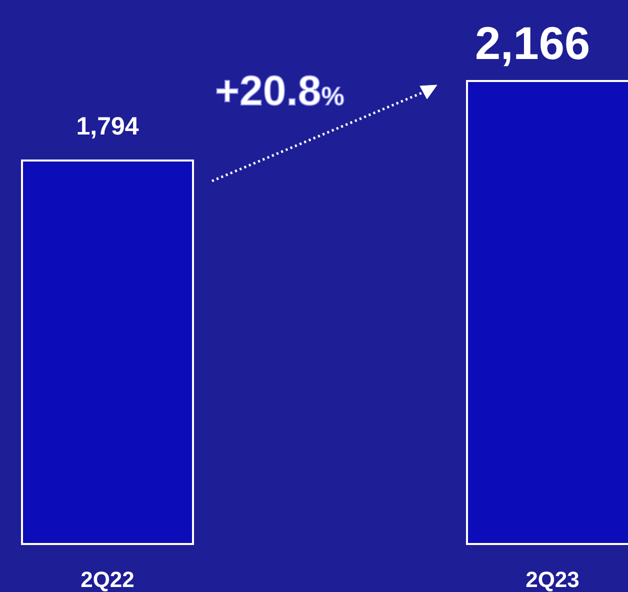  I want to click on x-tick-label: 2Q22, so click(107, 579).